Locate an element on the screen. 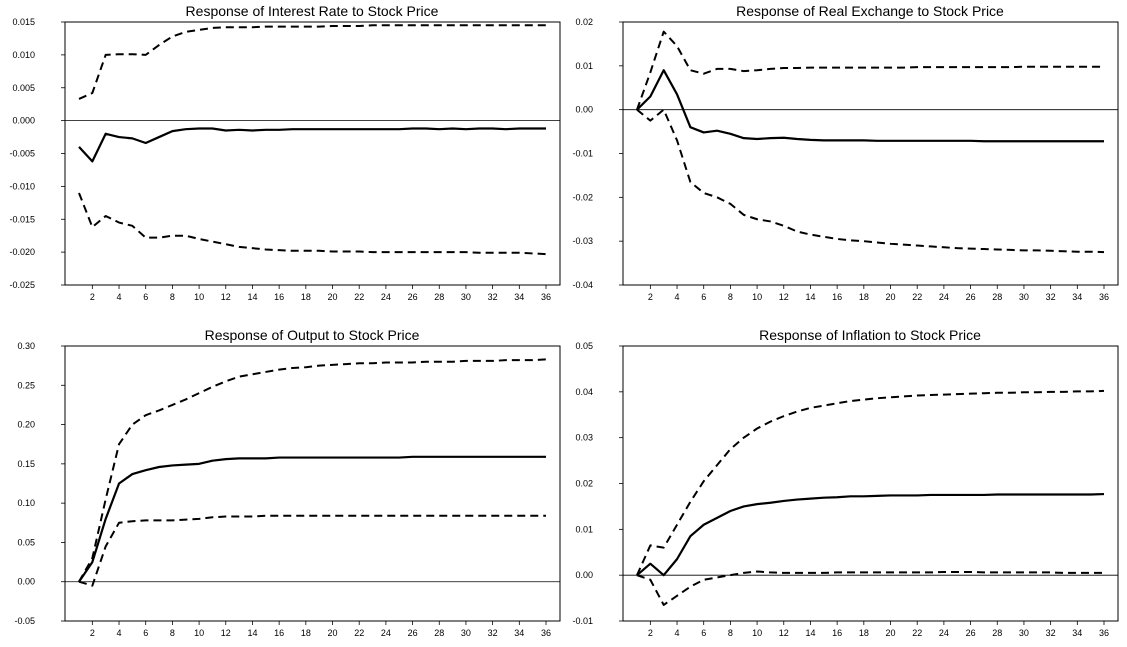 This screenshot has height=647, width=1127. chart-title: Response of Real Exchange to Stock Price is located at coordinates (870, 11).